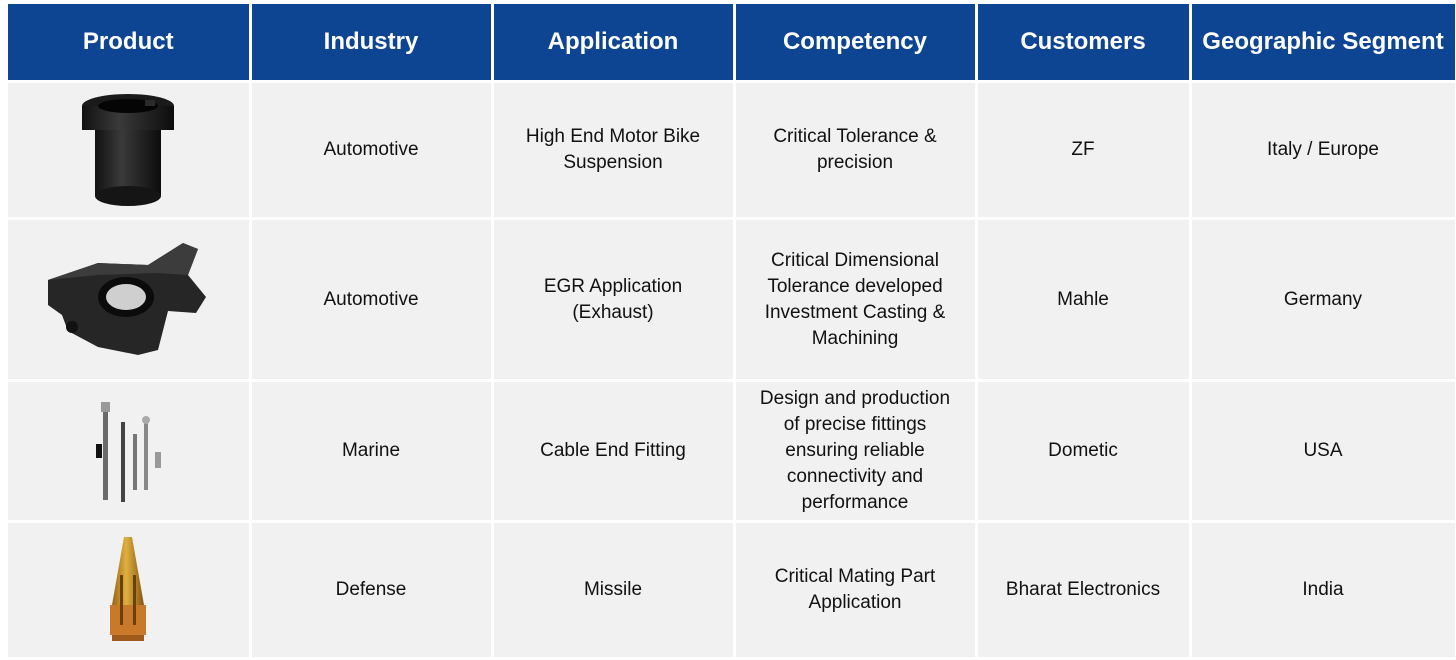 Image resolution: width=1456 pixels, height=660 pixels. What do you see at coordinates (614, 300) in the screenshot?
I see `application-cell: EGR Application (Exhaust)` at bounding box center [614, 300].